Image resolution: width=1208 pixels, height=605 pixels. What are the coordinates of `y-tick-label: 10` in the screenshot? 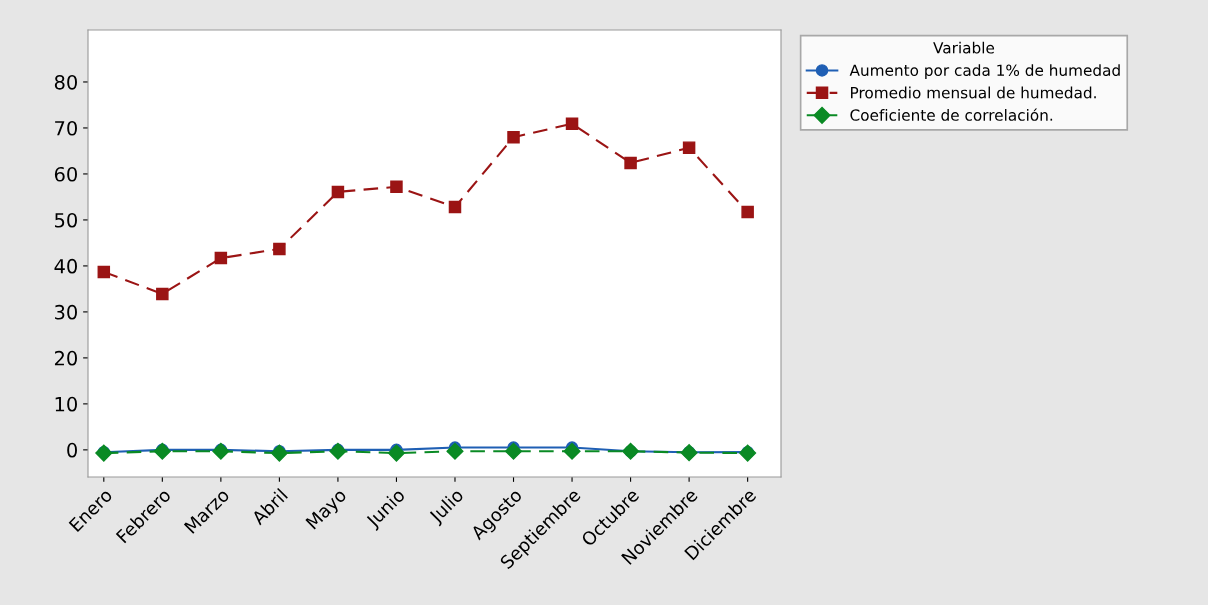 It's located at (66, 404).